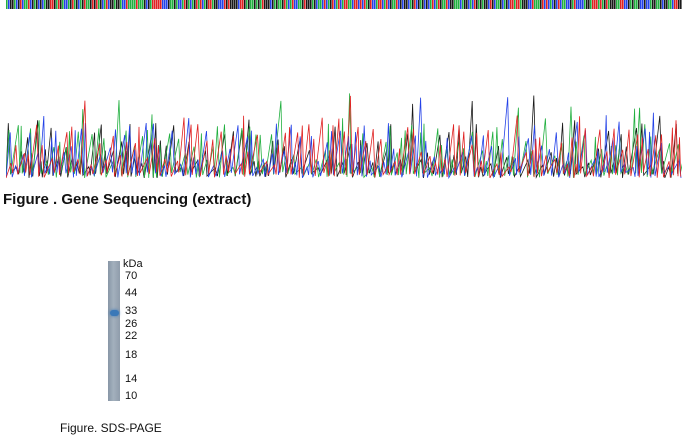 The width and height of the screenshot is (688, 439). What do you see at coordinates (131, 396) in the screenshot?
I see `marker-label: 10` at bounding box center [131, 396].